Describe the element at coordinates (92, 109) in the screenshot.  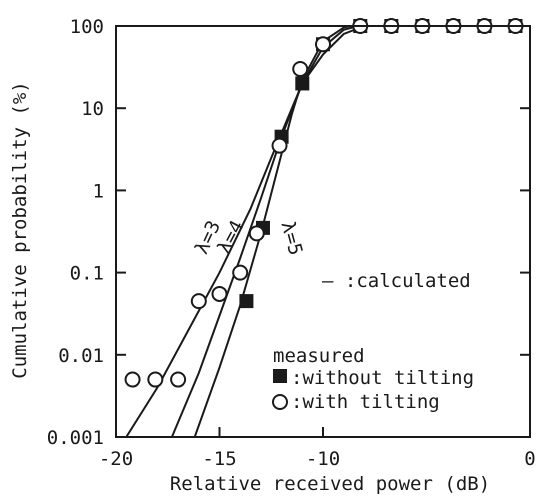
I see `y-tick-label: 10` at that location.